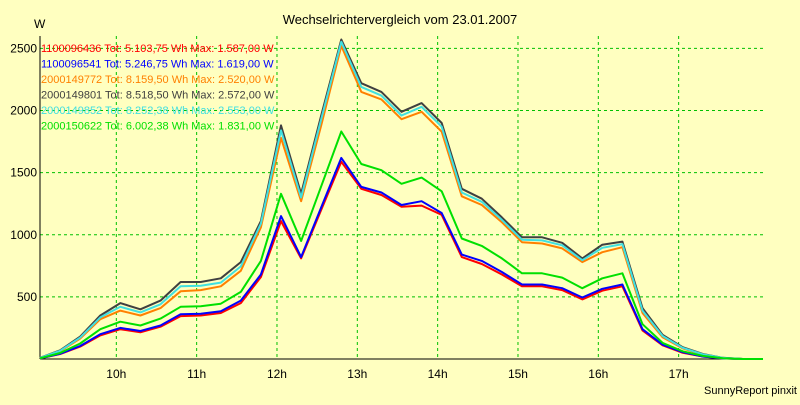 The width and height of the screenshot is (800, 405). What do you see at coordinates (27, 297) in the screenshot?
I see `y-tick-label: 500` at bounding box center [27, 297].